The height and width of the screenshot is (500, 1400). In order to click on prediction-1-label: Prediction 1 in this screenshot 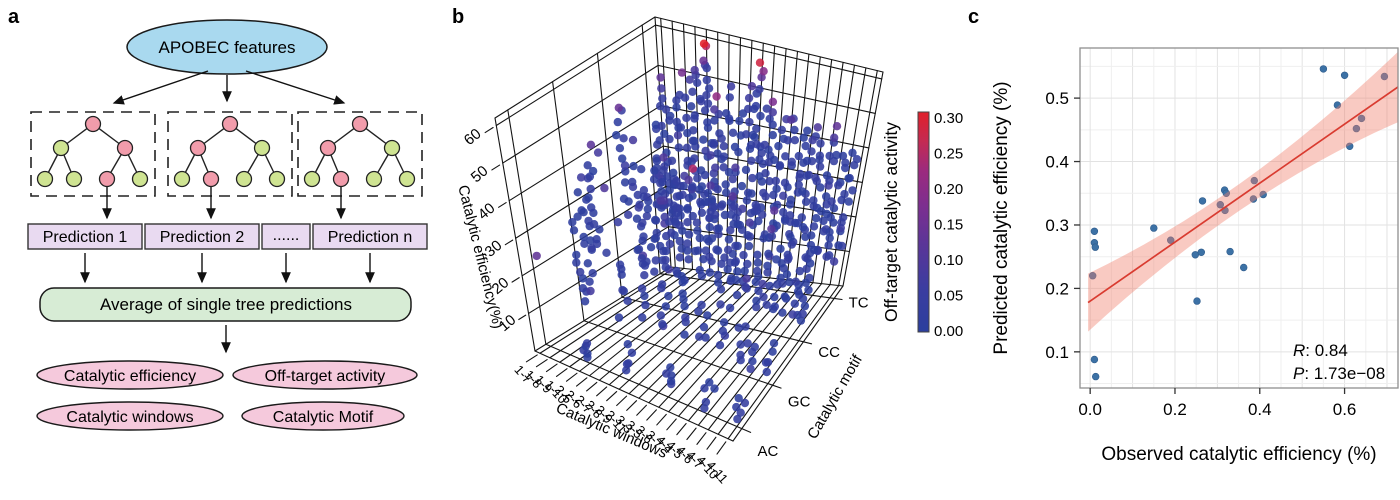, I will do `click(85, 237)`.